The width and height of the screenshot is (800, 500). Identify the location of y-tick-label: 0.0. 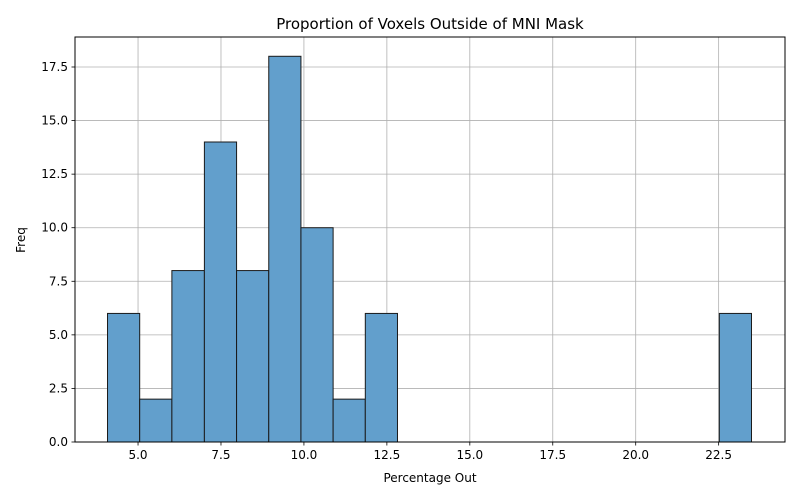
(58, 442).